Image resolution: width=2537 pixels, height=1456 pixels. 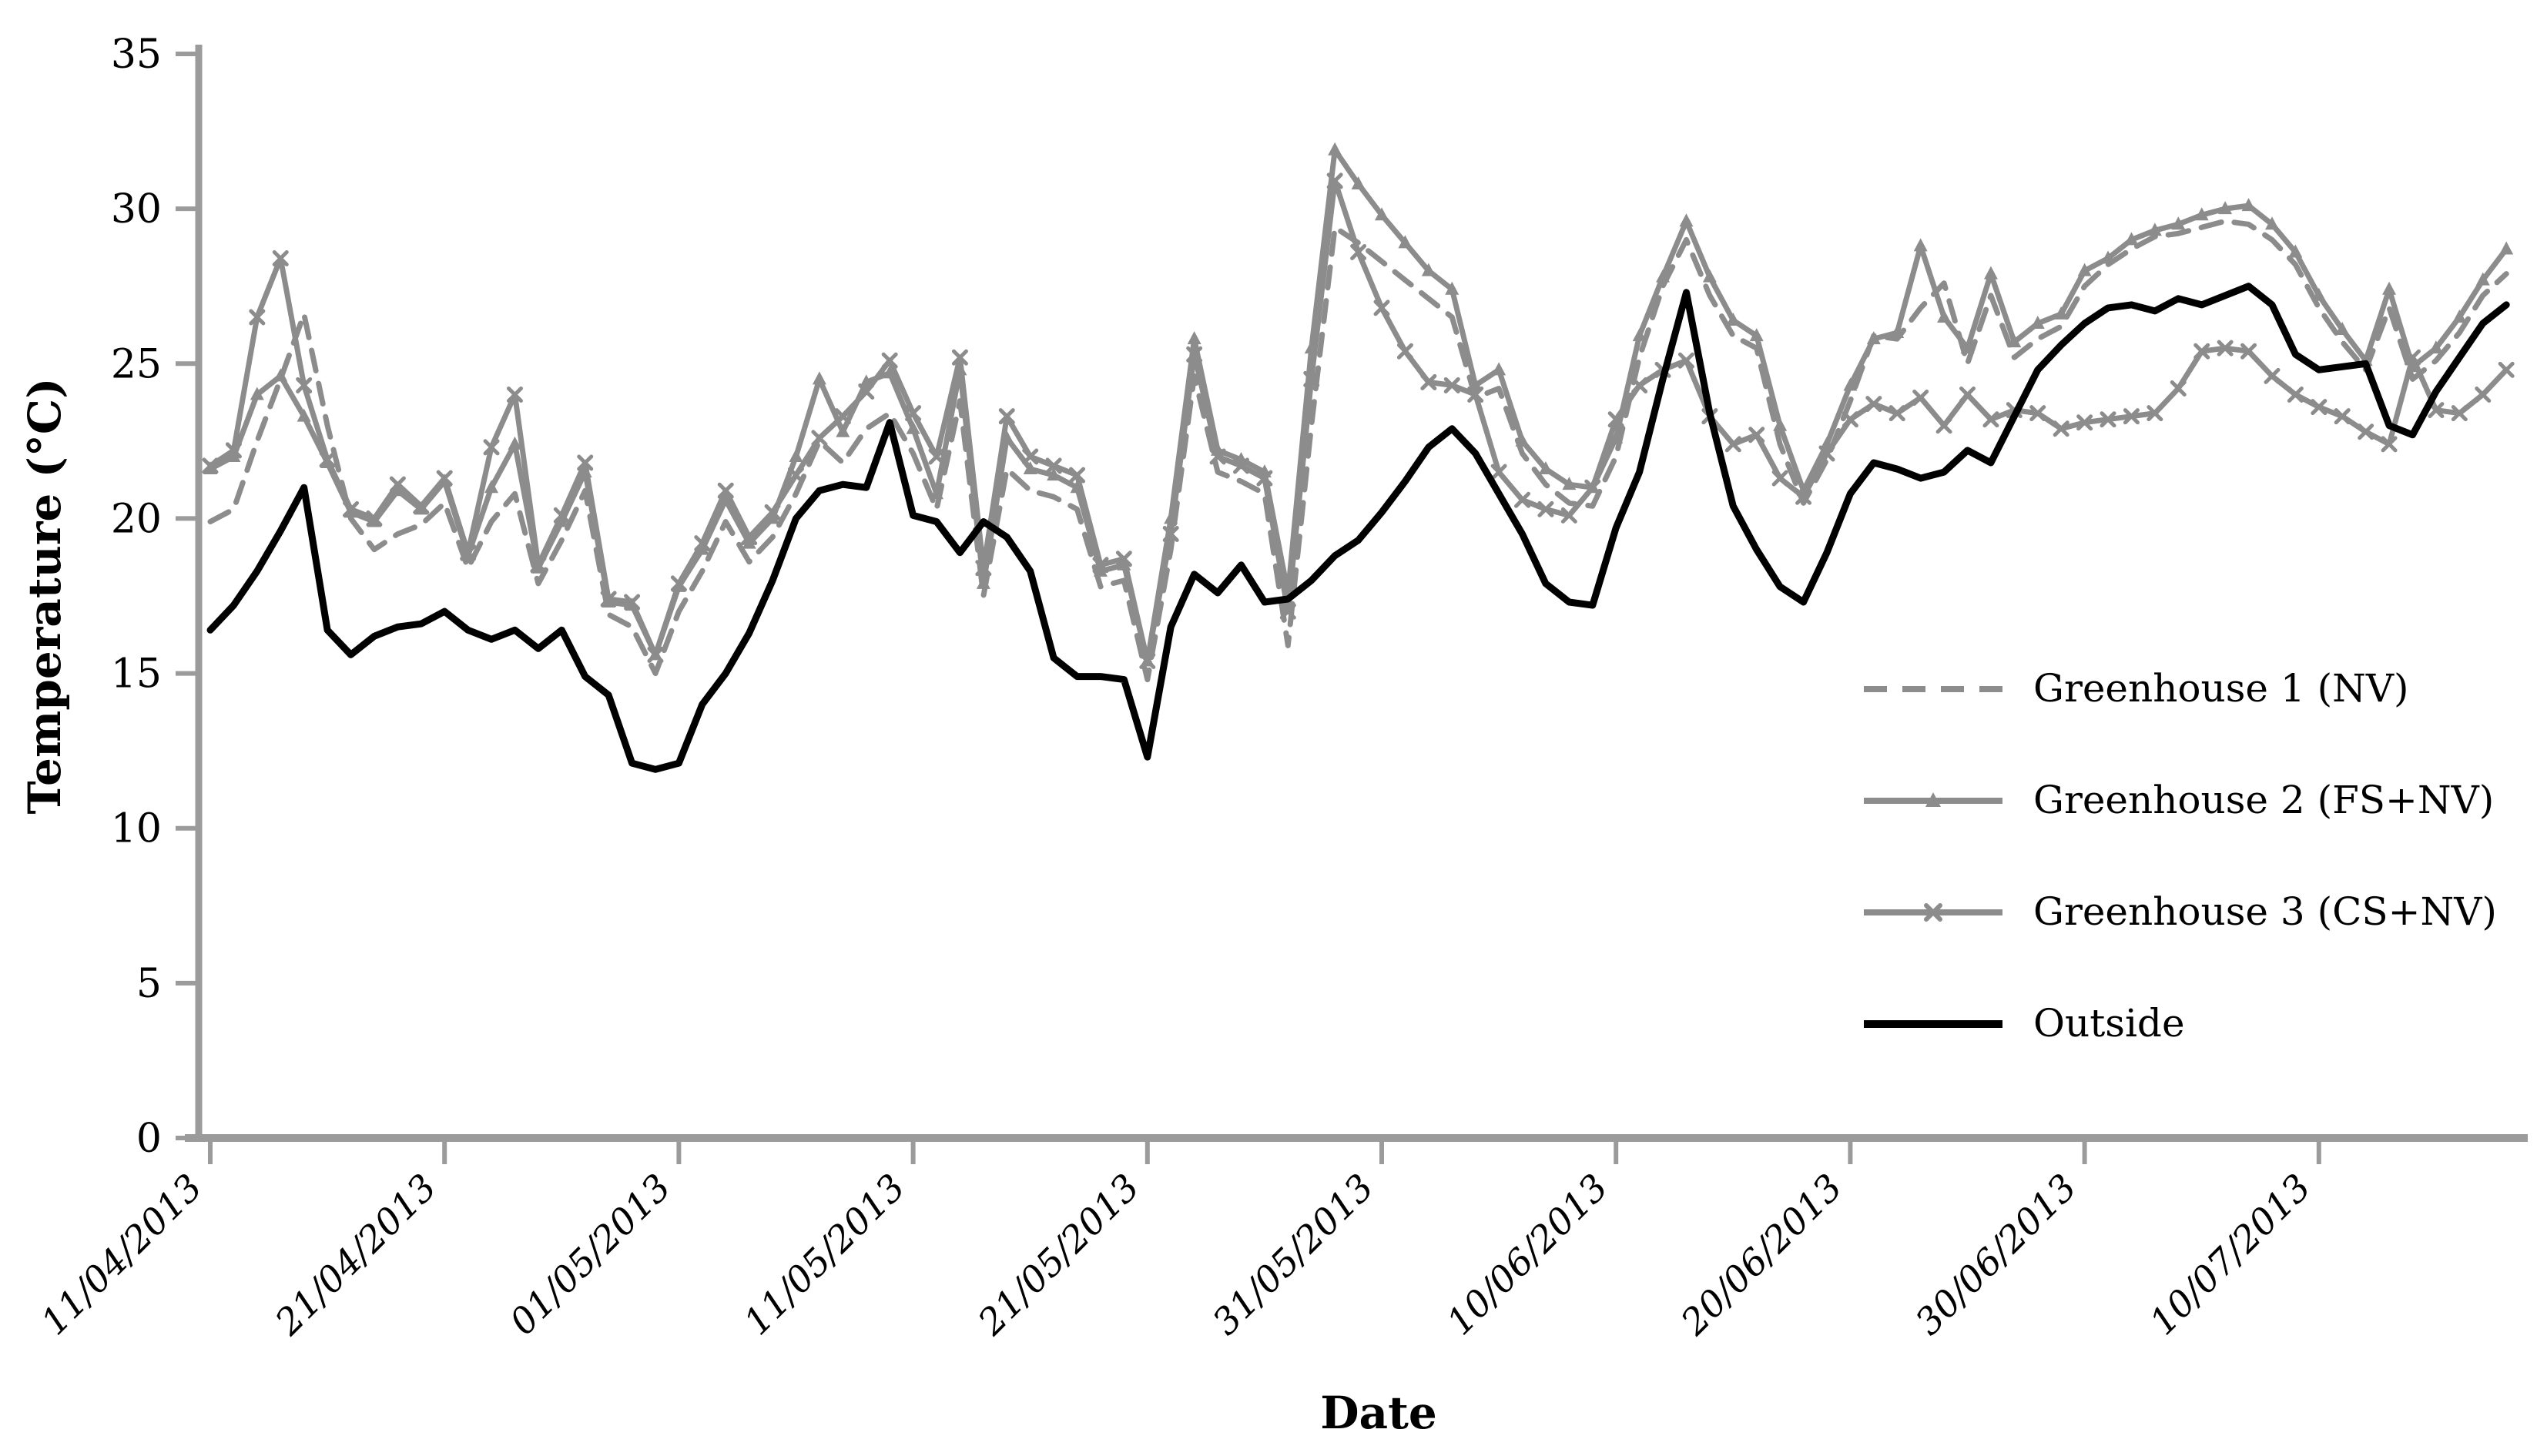 I want to click on x-tick-label: 20/06/2013, so click(x=1762, y=1255).